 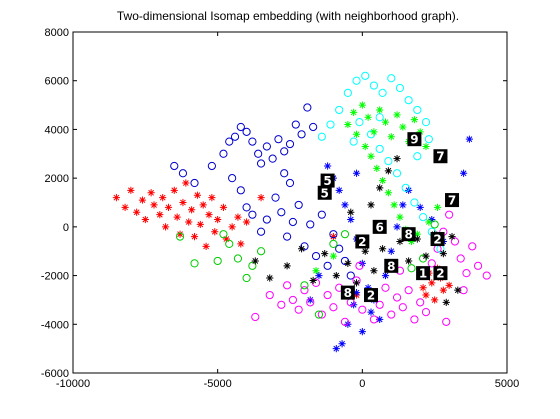 What do you see at coordinates (57, 33) in the screenshot?
I see `y-tick-label-7: 8000` at bounding box center [57, 33].